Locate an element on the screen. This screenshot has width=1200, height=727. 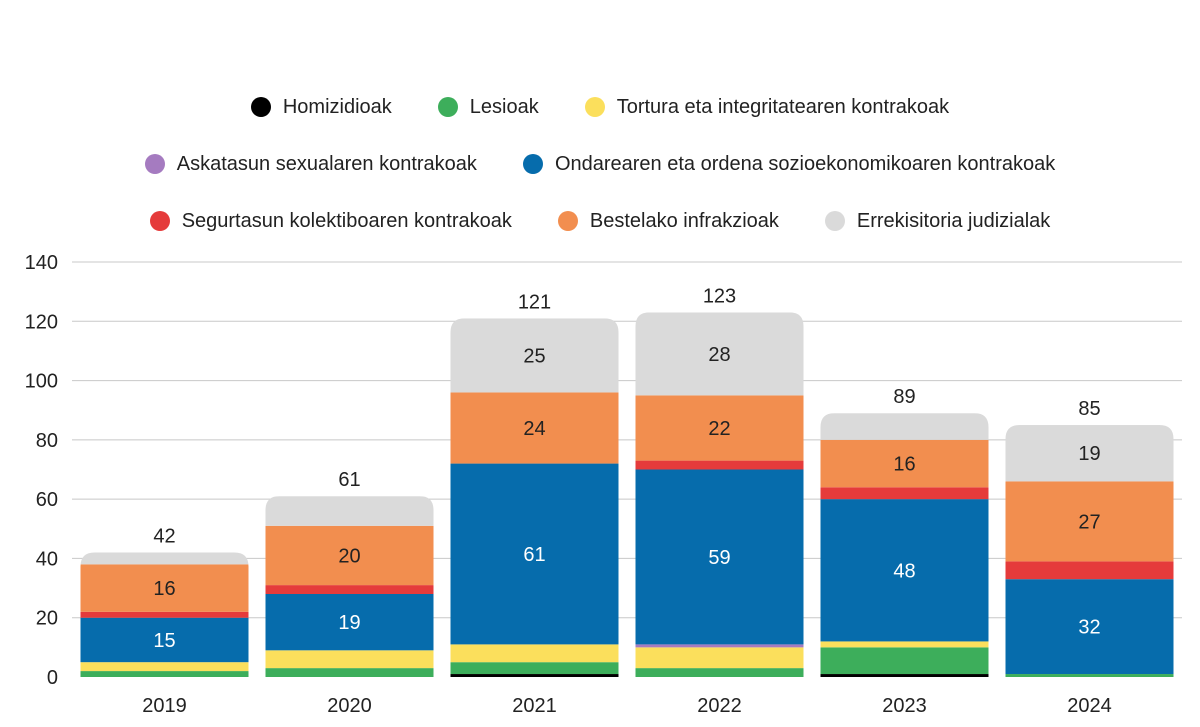
x-tick-label: 2020 is located at coordinates (349, 706).